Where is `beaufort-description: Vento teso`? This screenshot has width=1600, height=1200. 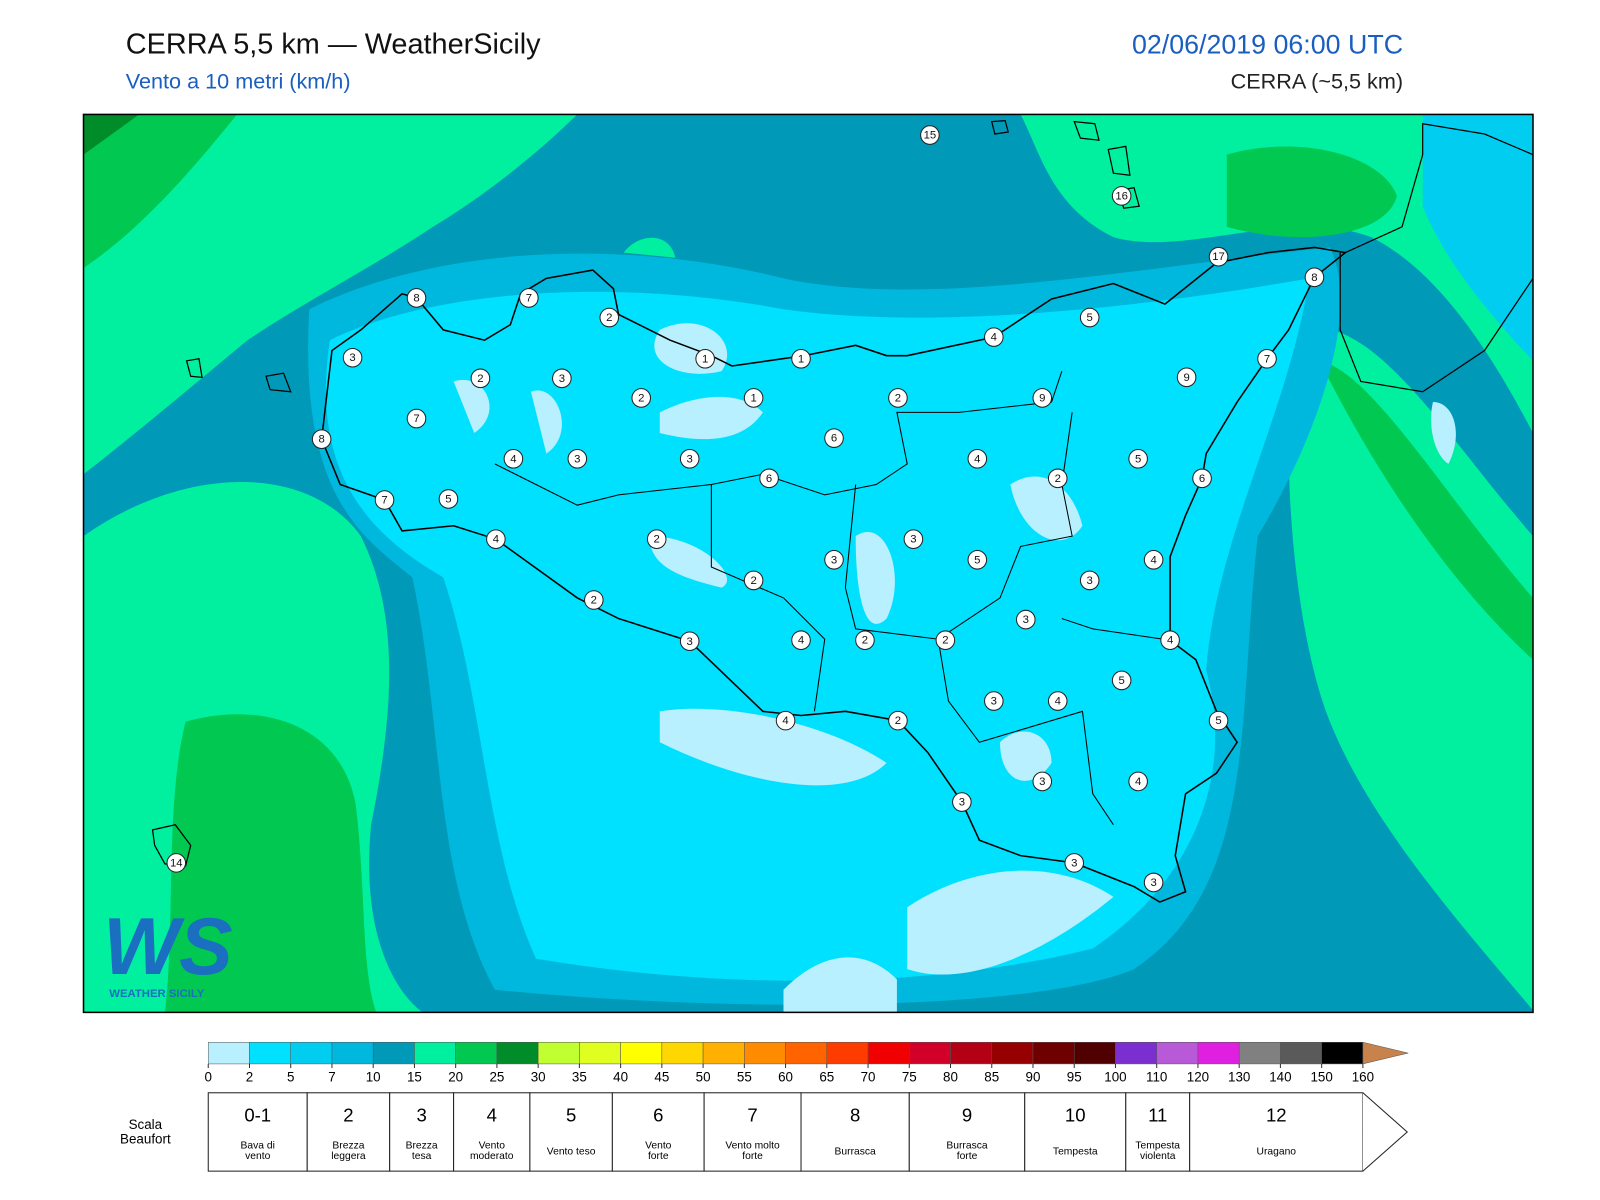 beaufort-description: Vento teso is located at coordinates (571, 1152).